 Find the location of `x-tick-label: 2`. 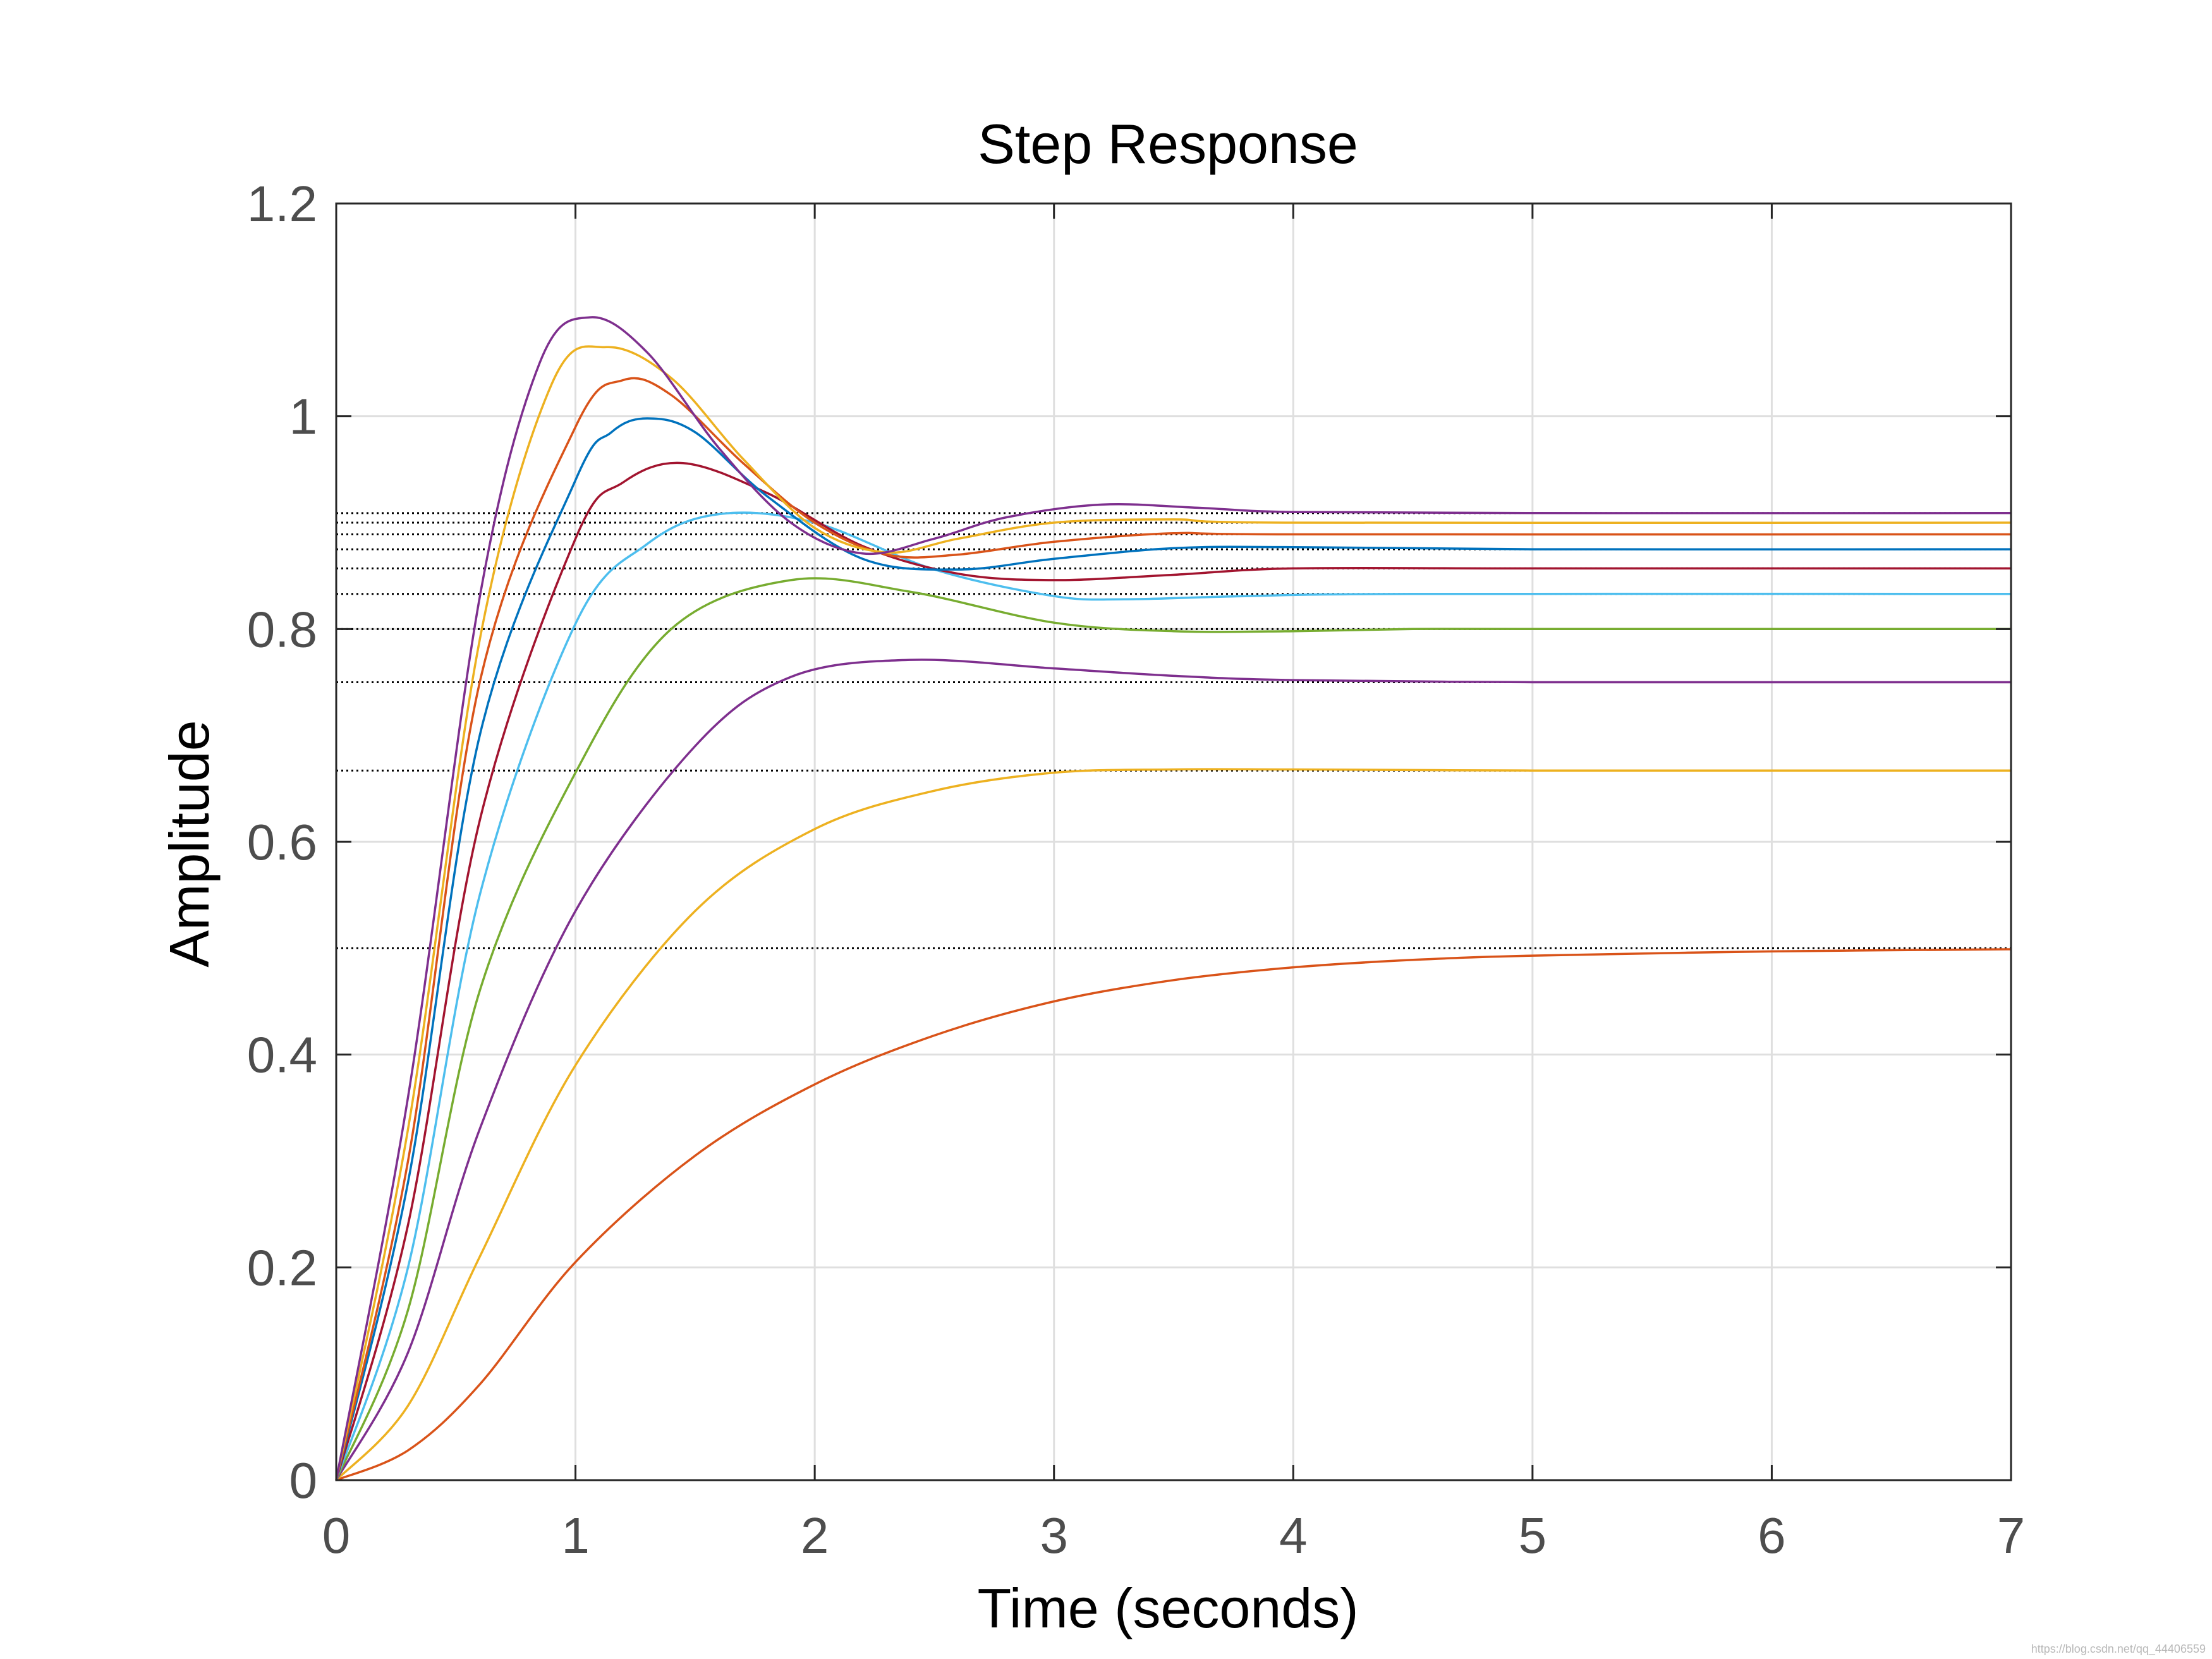

x-tick-label: 2 is located at coordinates (815, 1535).